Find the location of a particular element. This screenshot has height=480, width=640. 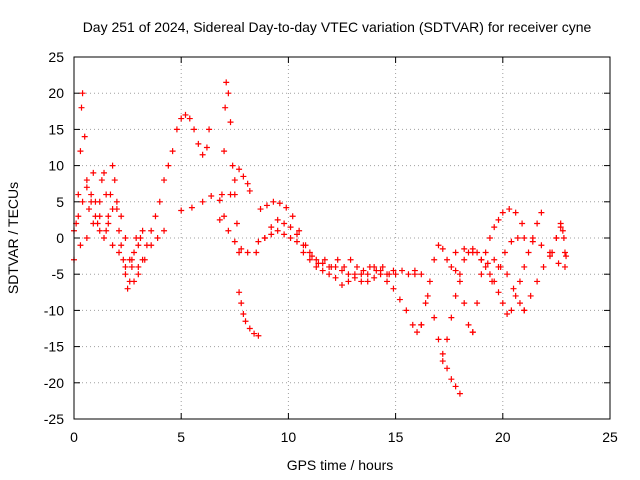

series-prn-h is located at coordinates (337, 238).